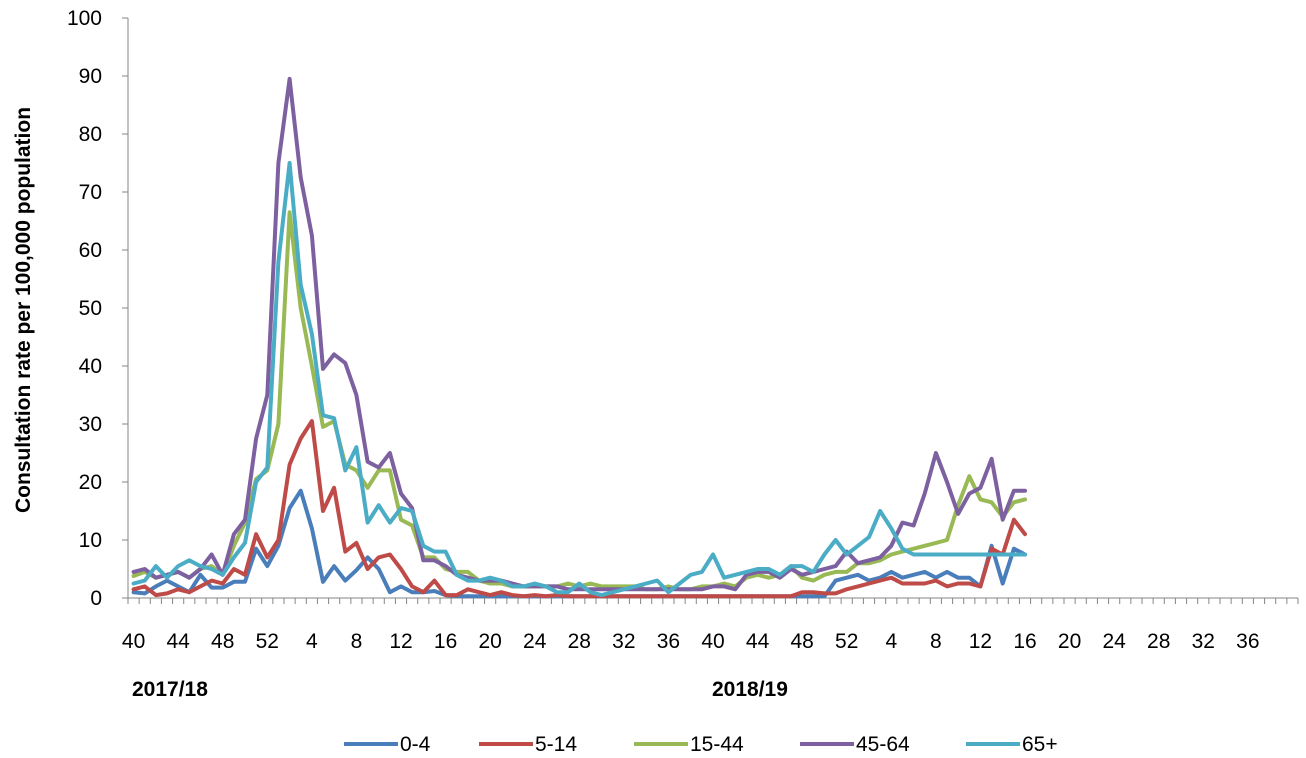 Image resolution: width=1306 pixels, height=758 pixels. Describe the element at coordinates (90, 134) in the screenshot. I see `y-tick-label: 80` at that location.